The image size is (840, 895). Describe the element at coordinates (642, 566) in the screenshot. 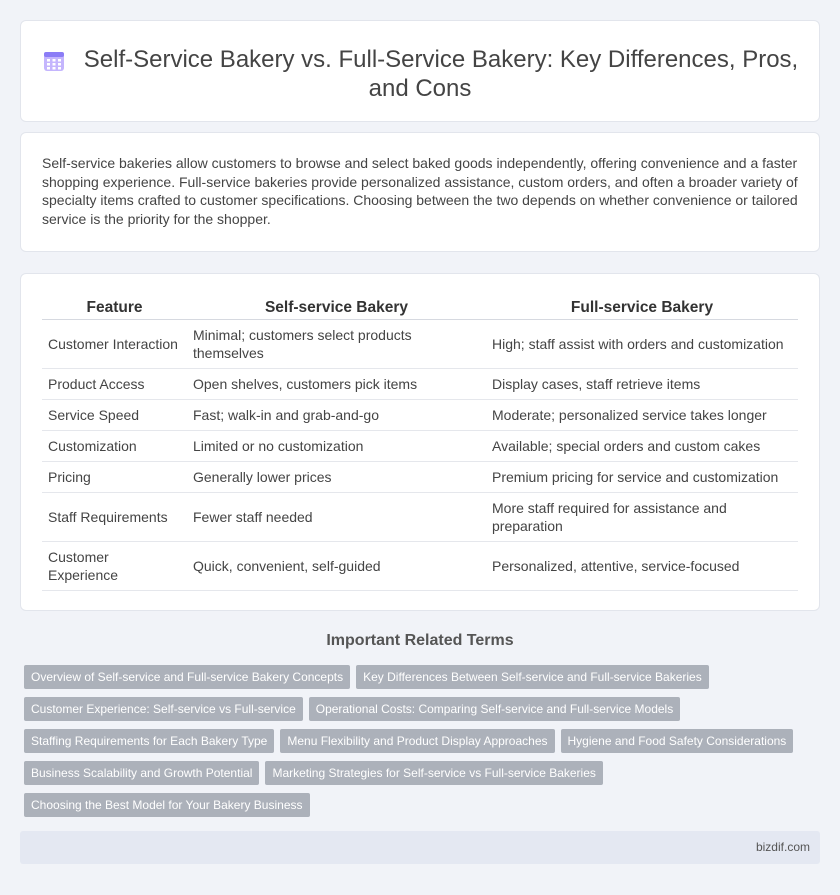

I see `table-cell: Personalized, attentive, service-focused` at that location.